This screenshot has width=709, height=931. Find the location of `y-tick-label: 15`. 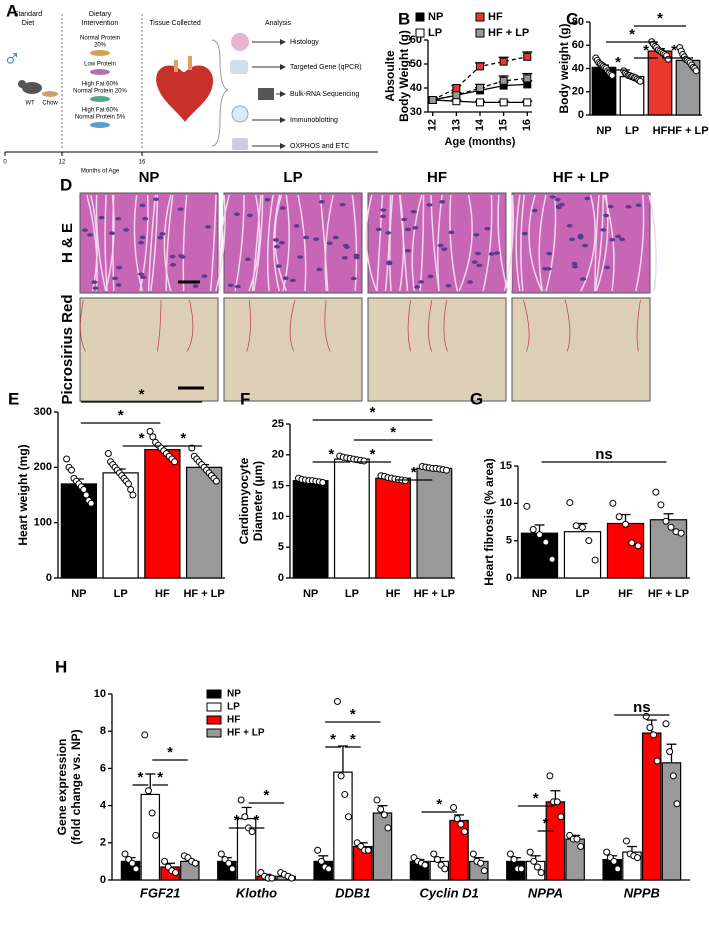

y-tick-label: 15 is located at coordinates (278, 486).